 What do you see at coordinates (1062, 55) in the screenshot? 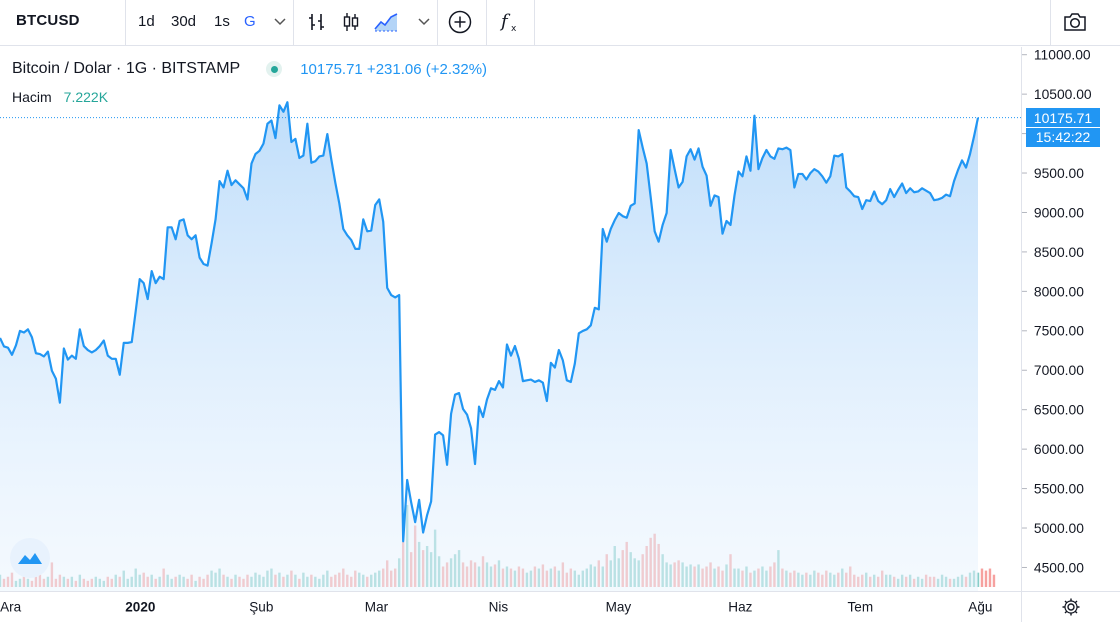
I see `price-tick-label: 11000.00` at bounding box center [1062, 55].